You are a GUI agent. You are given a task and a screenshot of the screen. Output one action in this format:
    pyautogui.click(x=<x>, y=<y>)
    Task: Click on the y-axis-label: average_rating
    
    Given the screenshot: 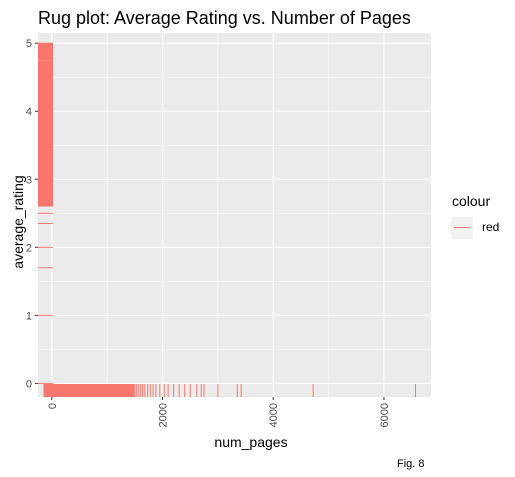 What is the action you would take?
    pyautogui.click(x=18, y=221)
    